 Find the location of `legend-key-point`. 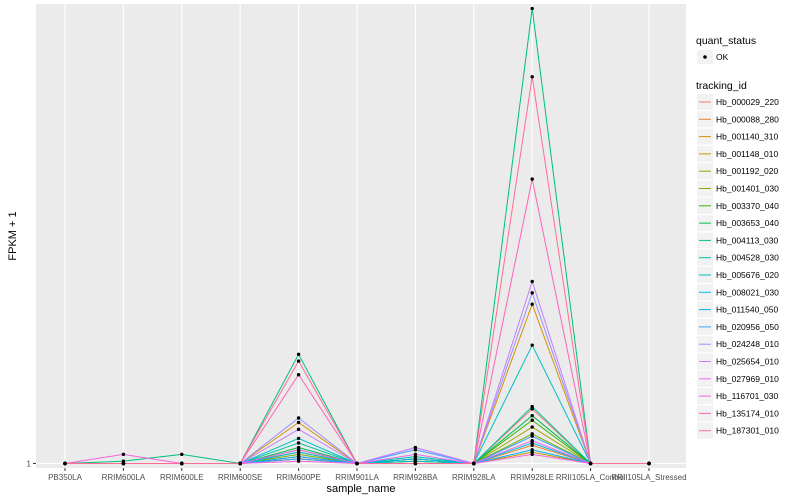

legend-key-point is located at coordinates (705, 57).